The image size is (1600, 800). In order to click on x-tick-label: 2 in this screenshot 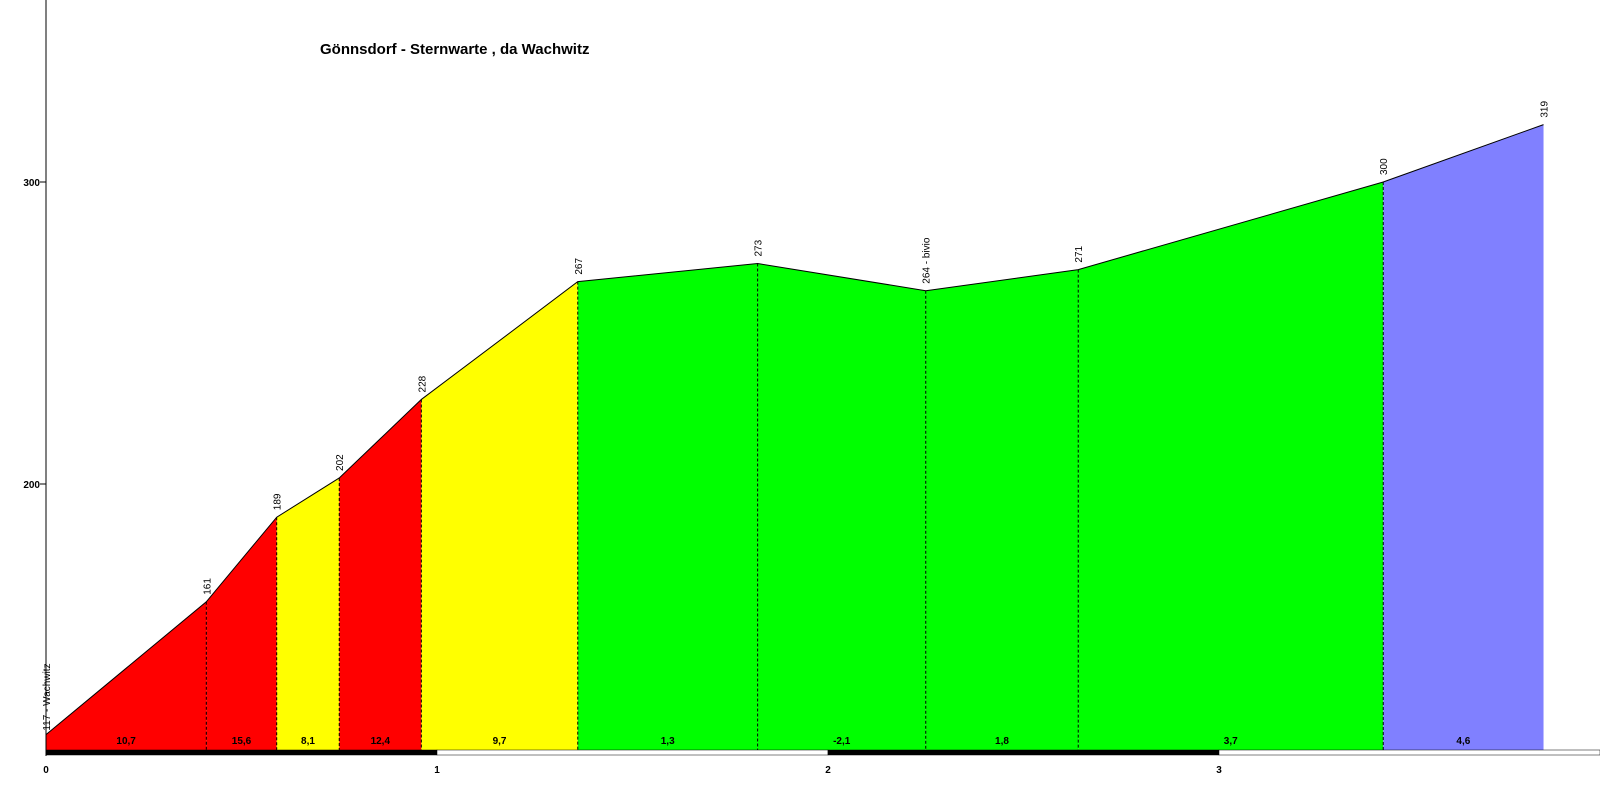, I will do `click(828, 770)`.